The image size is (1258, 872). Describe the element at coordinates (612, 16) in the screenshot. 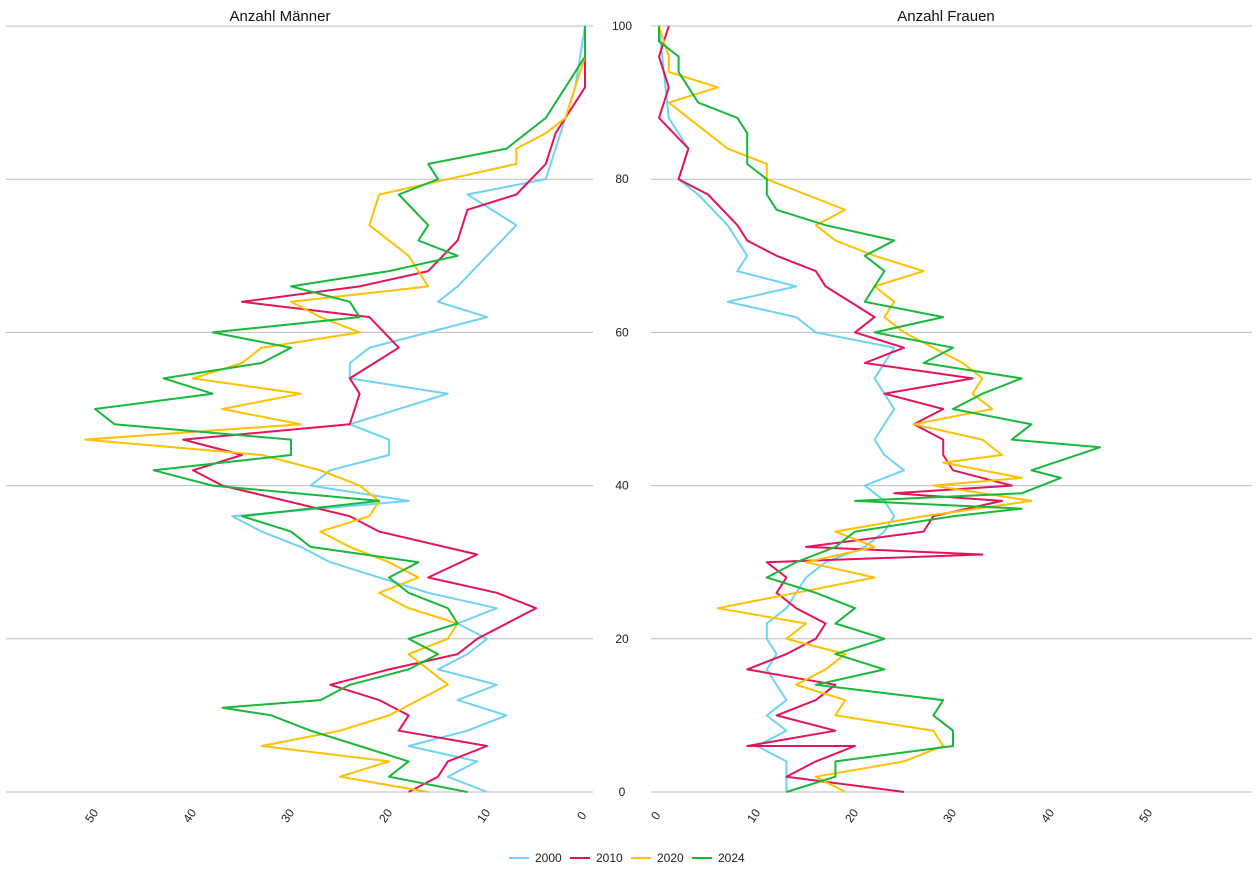

I see `panel-titles: Anzahl Männer Anzahl Frauen` at that location.